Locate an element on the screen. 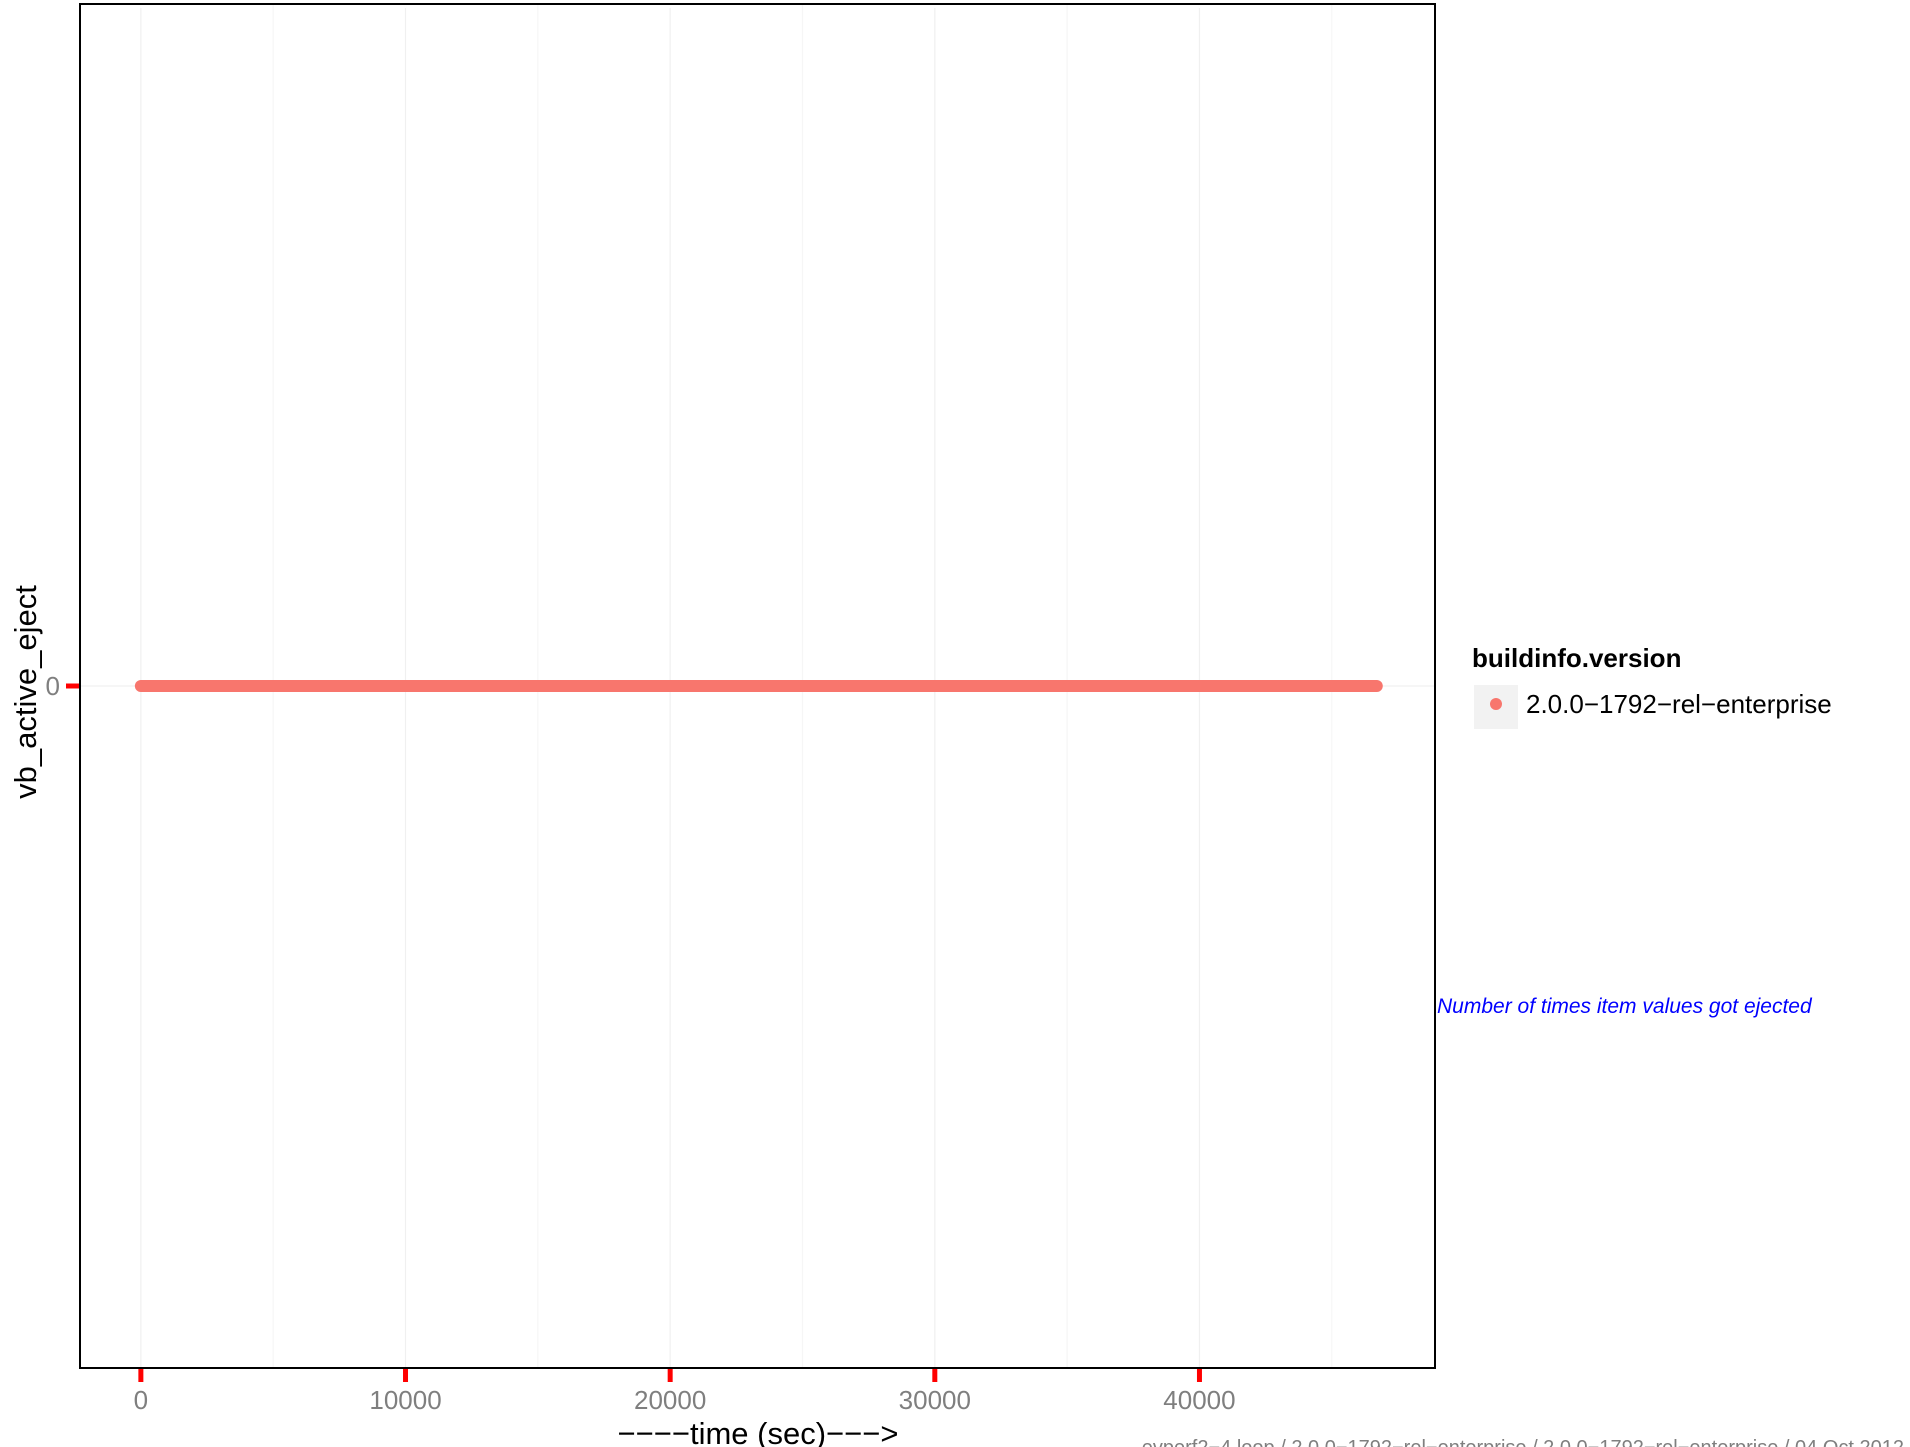 This screenshot has width=1910, height=1447. x-tick-label: 0 is located at coordinates (141, 1400).